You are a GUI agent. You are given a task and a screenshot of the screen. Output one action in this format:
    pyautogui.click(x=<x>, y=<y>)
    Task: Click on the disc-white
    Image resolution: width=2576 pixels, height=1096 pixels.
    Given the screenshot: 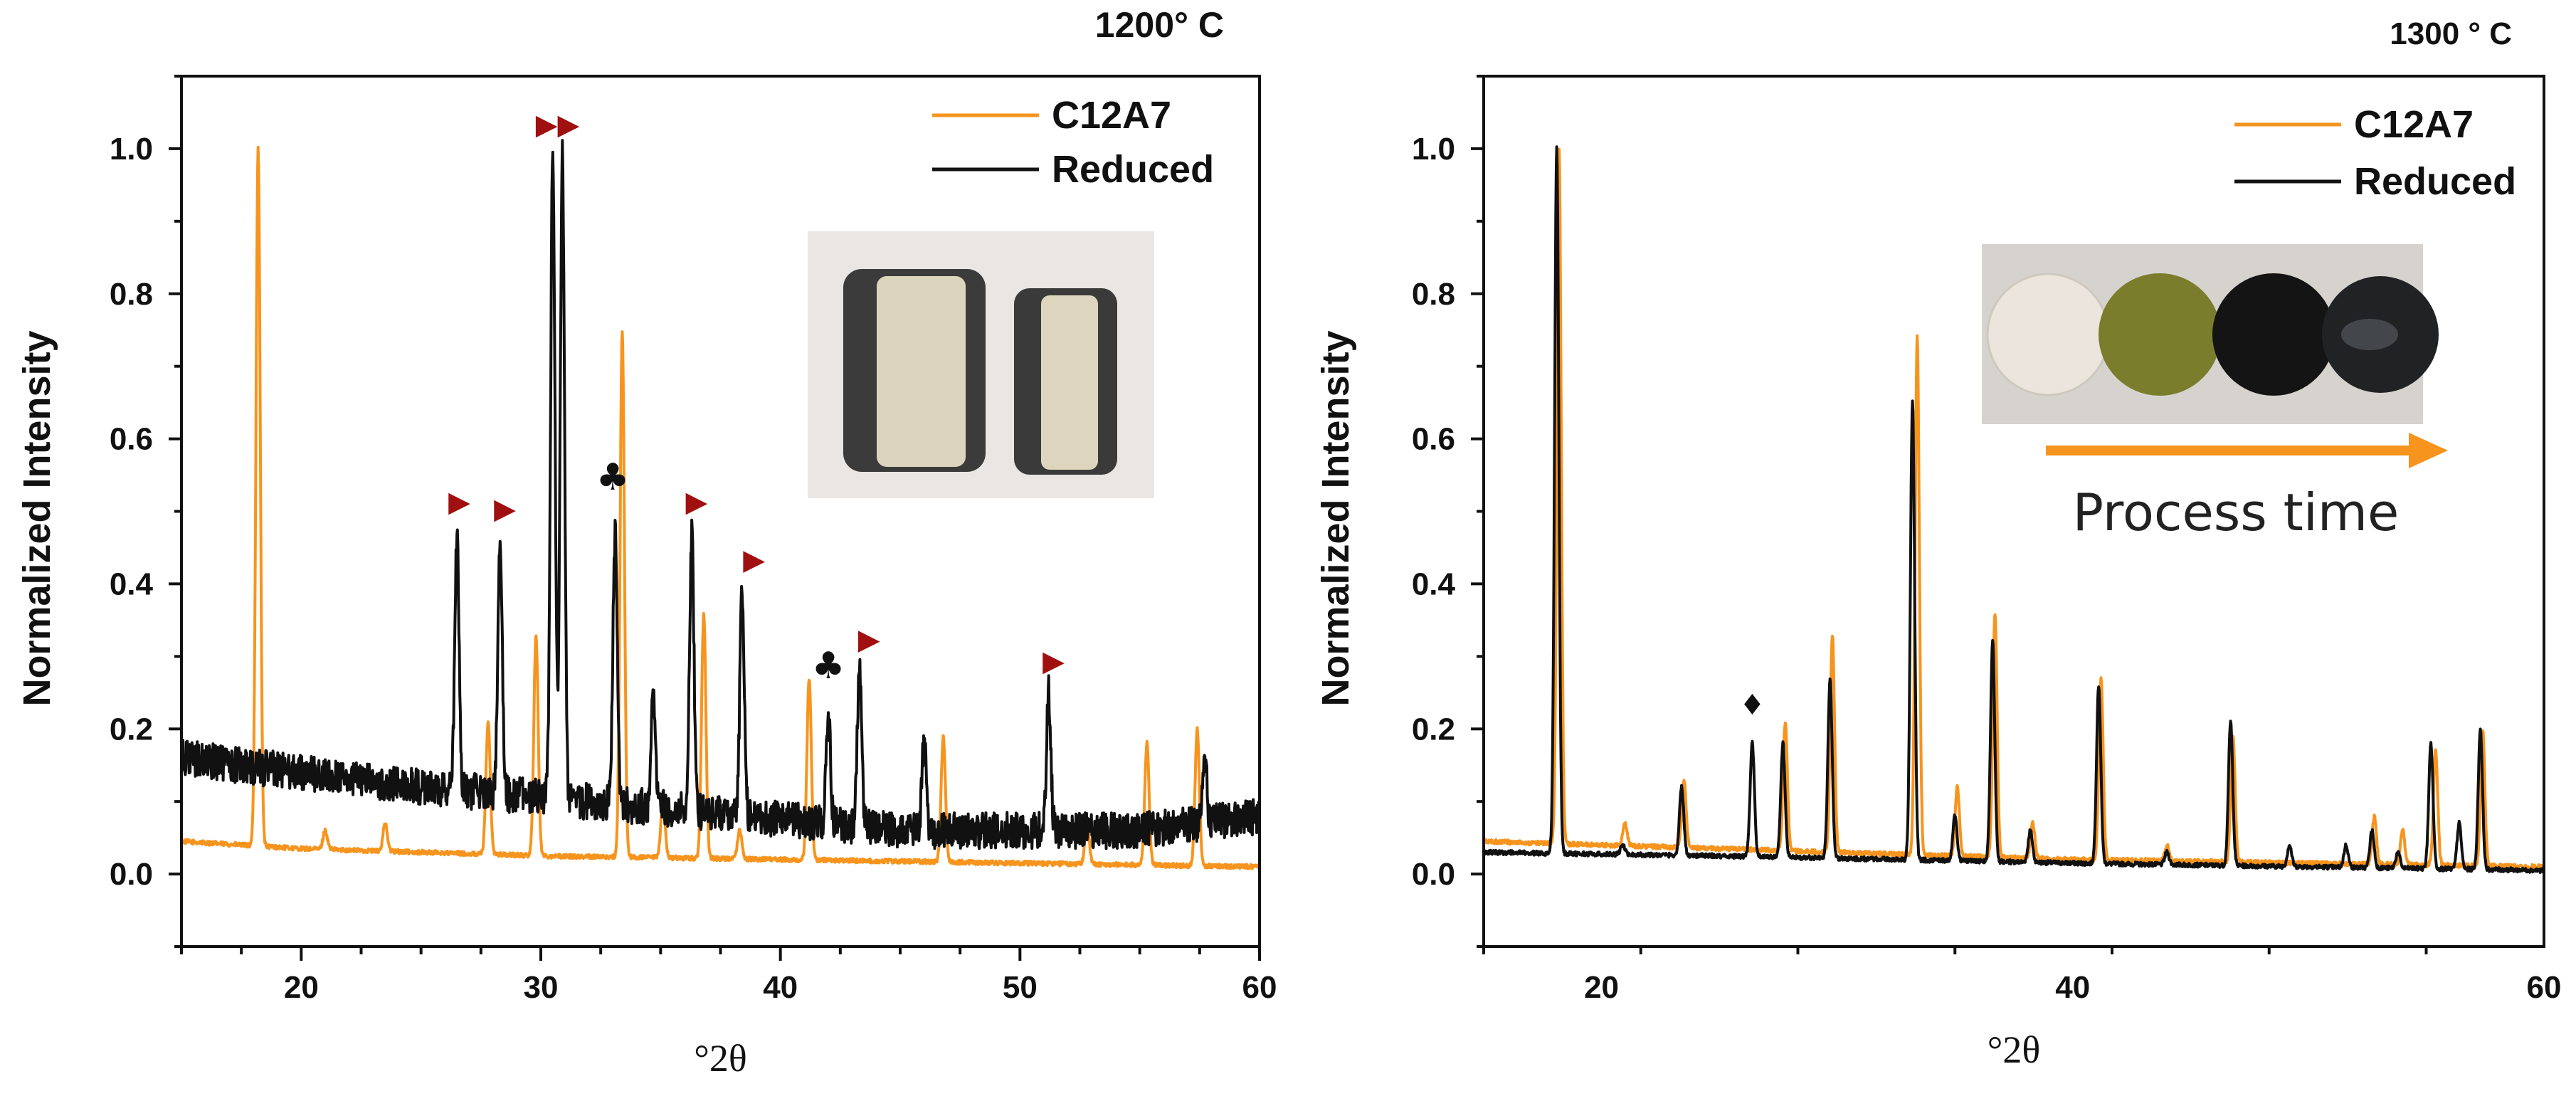 What is the action you would take?
    pyautogui.click(x=2048, y=334)
    